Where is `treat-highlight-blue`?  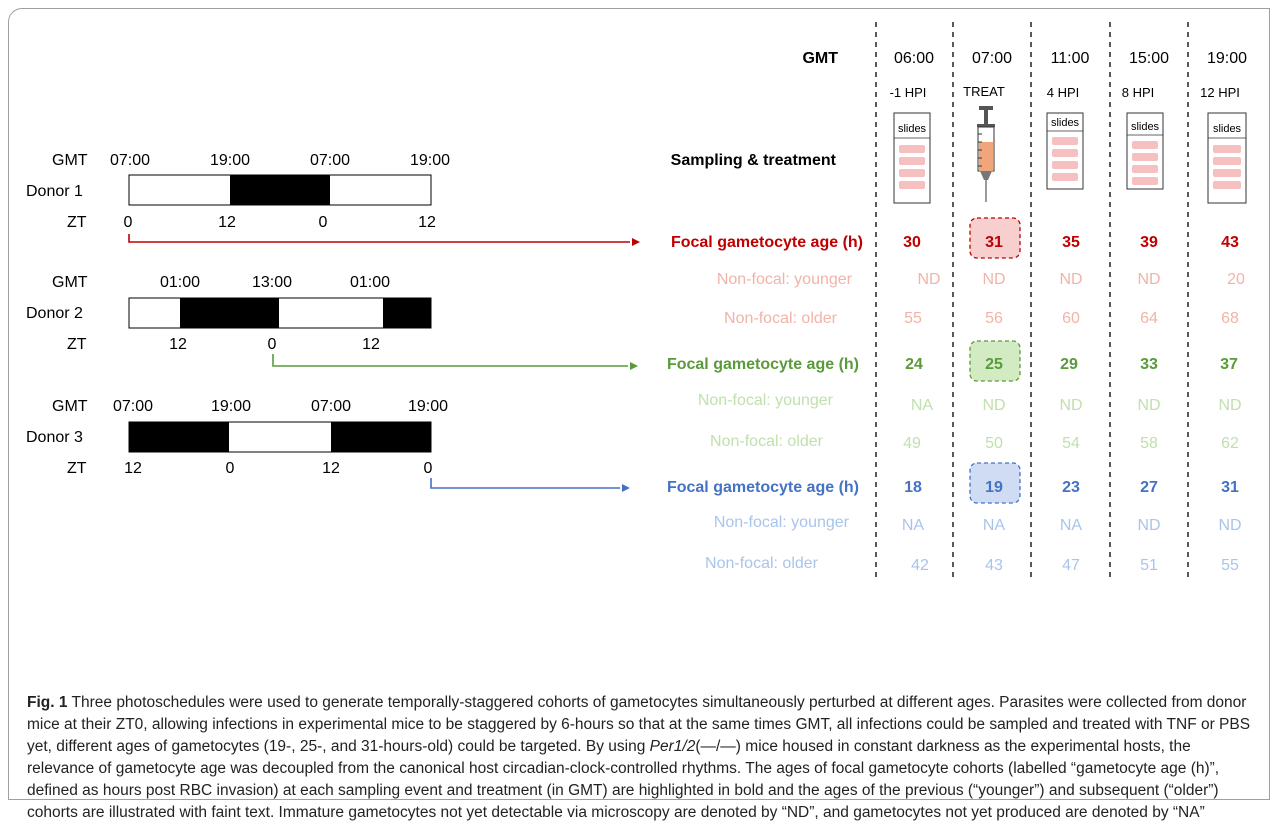 treat-highlight-blue is located at coordinates (995, 483).